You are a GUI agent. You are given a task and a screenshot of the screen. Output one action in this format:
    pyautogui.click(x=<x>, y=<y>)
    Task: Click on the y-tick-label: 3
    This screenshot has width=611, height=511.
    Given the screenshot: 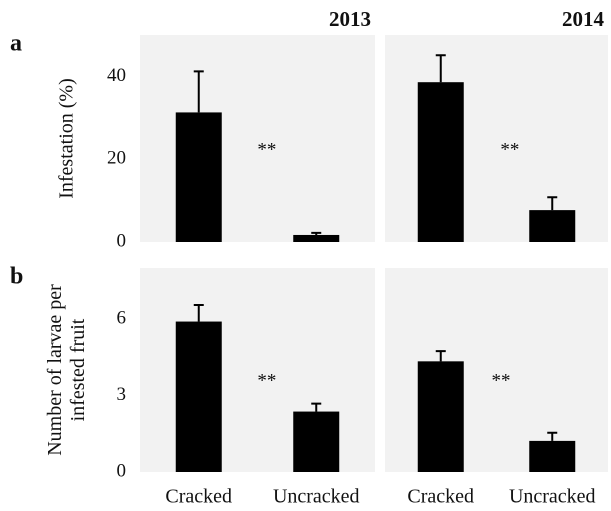 What is the action you would take?
    pyautogui.click(x=122, y=394)
    